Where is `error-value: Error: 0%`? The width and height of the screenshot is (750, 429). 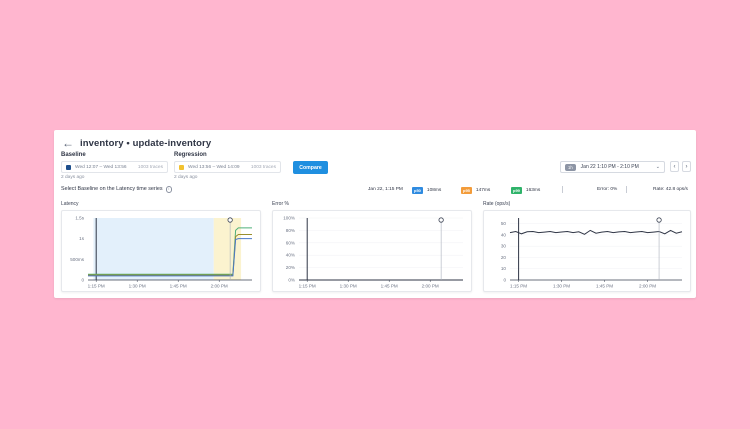
error-value: Error: 0% is located at coordinates (607, 189).